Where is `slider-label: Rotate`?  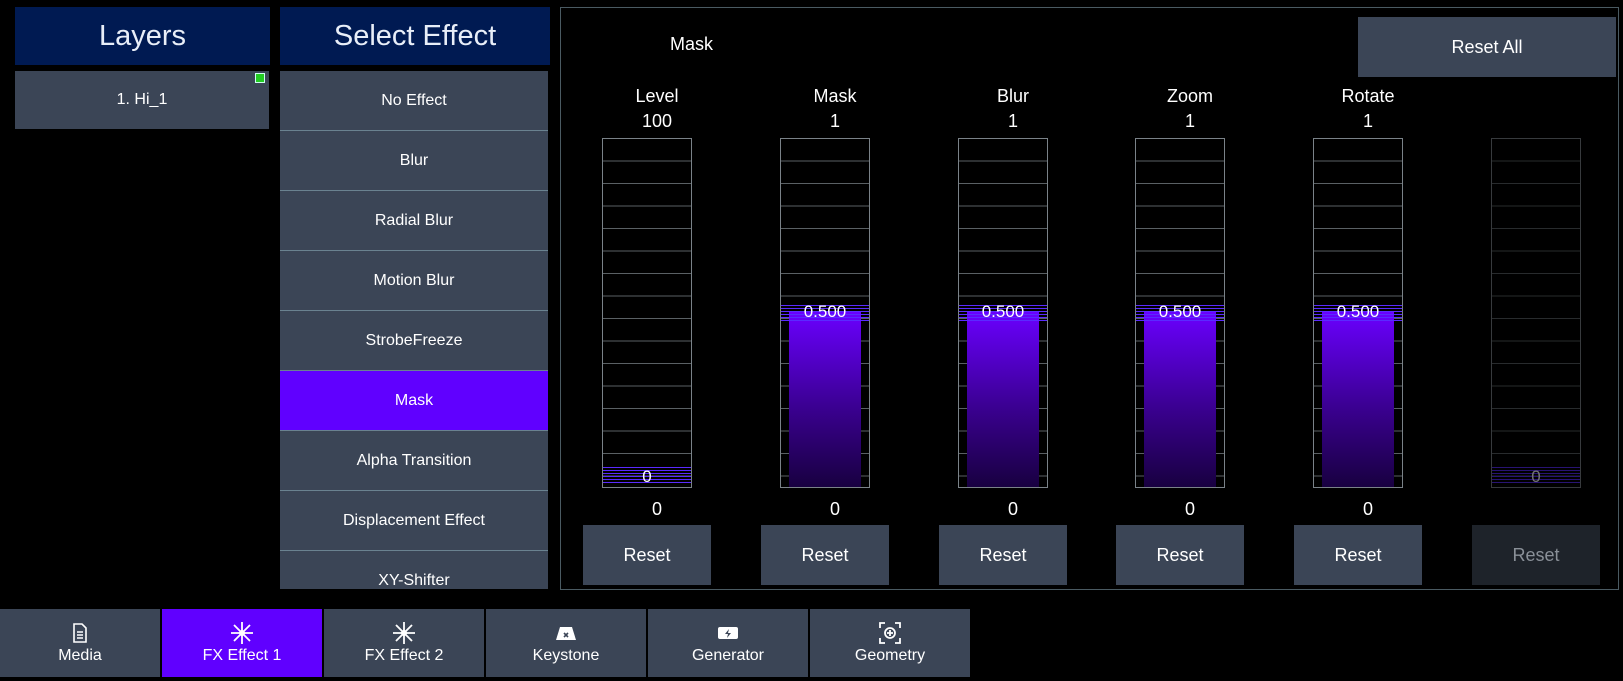 slider-label: Rotate is located at coordinates (1368, 96).